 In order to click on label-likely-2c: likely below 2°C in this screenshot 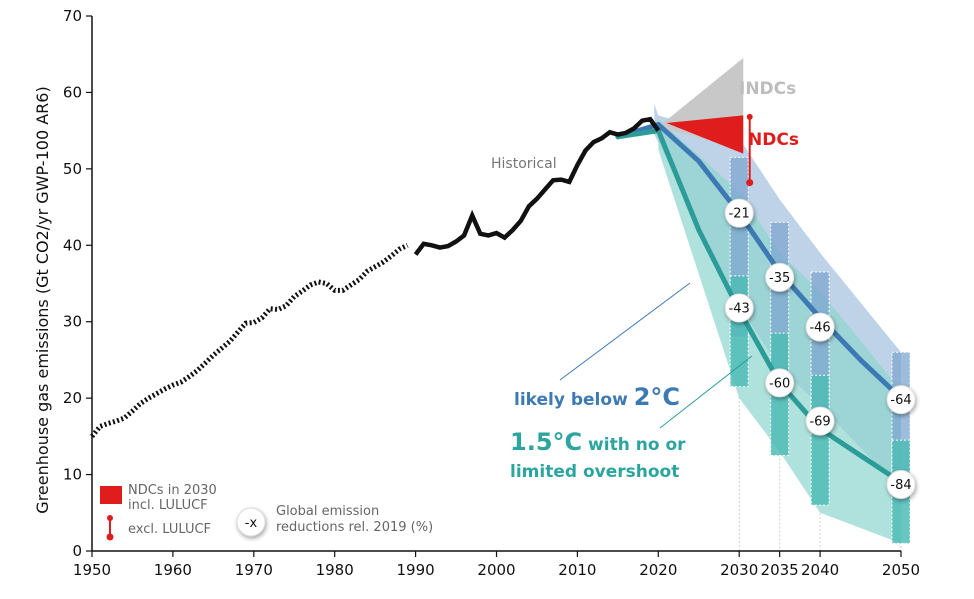, I will do `click(597, 397)`.